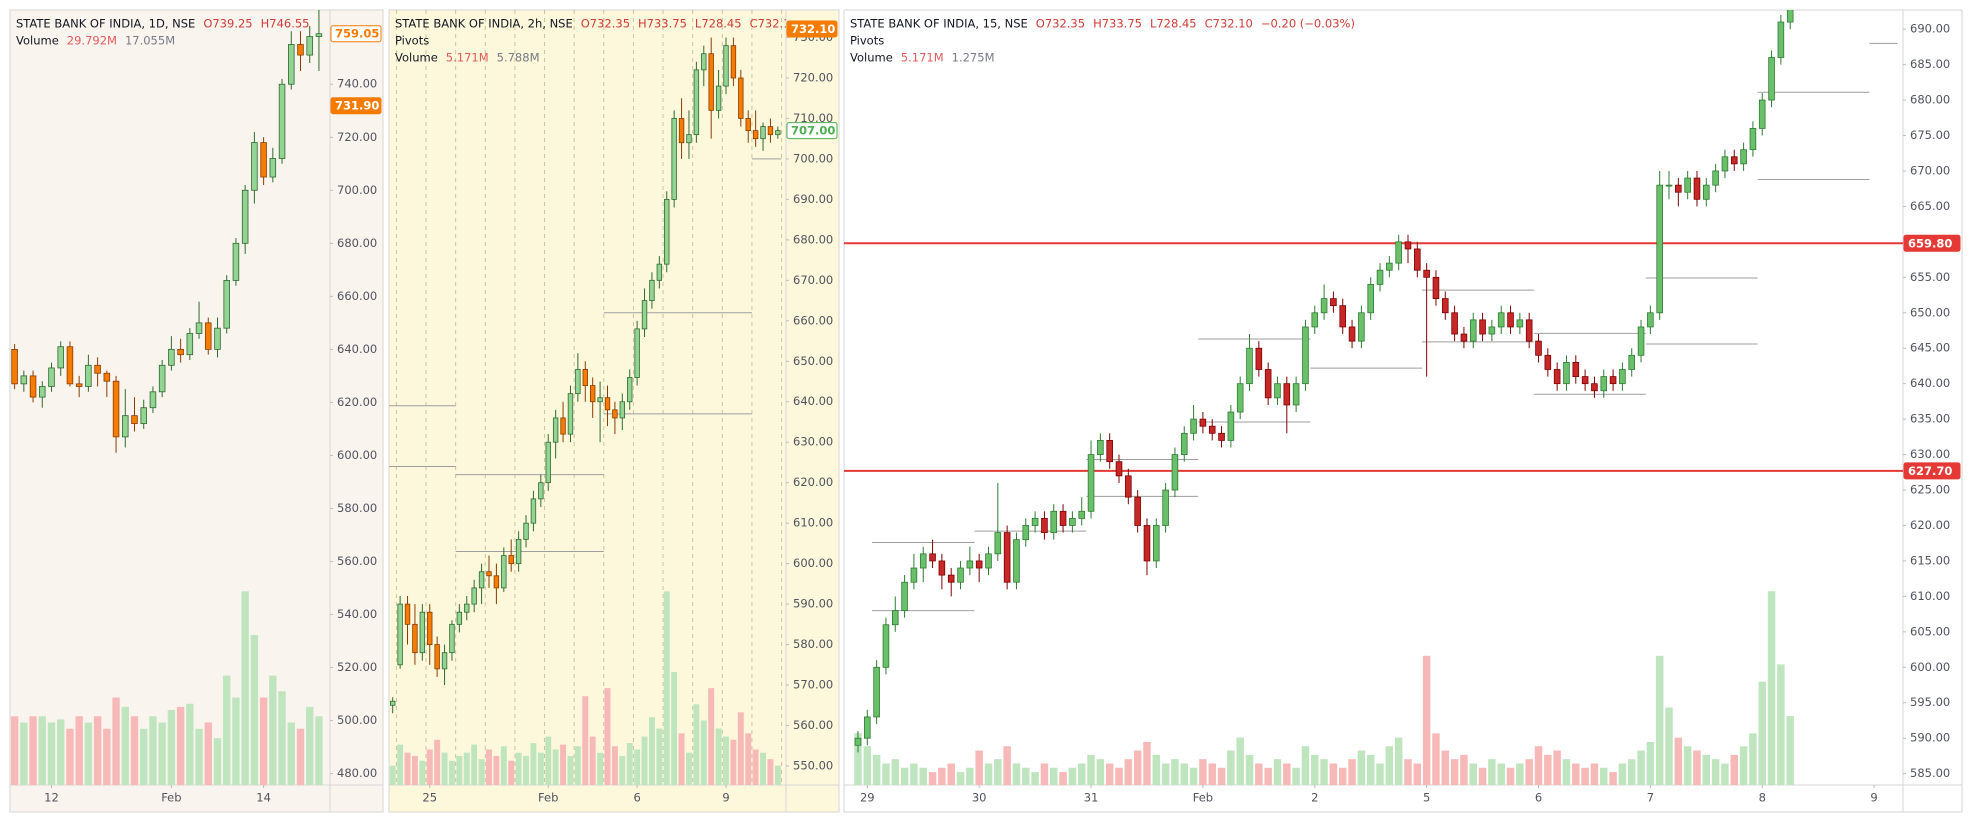 The height and width of the screenshot is (822, 1969). Describe the element at coordinates (1762, 798) in the screenshot. I see `x-tick-label: 8` at that location.